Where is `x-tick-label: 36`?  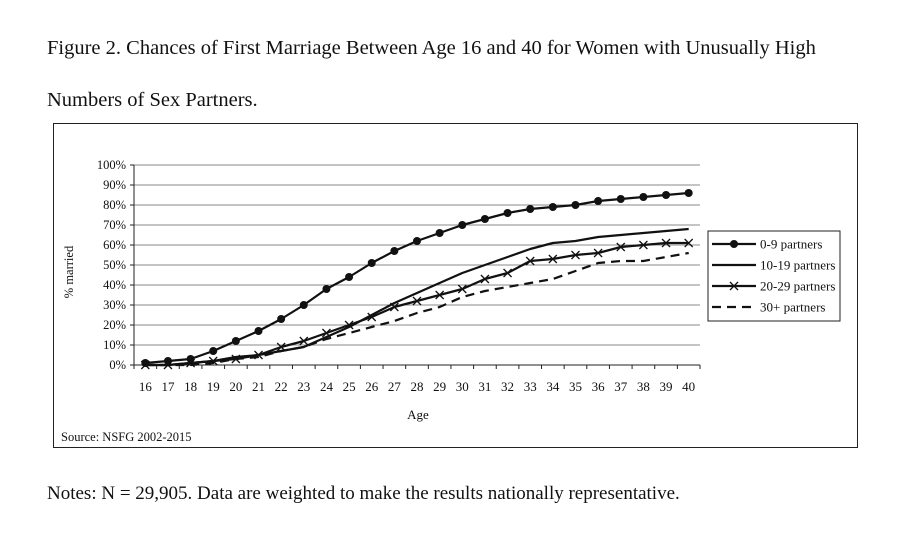
x-tick-label: 36 is located at coordinates (599, 386).